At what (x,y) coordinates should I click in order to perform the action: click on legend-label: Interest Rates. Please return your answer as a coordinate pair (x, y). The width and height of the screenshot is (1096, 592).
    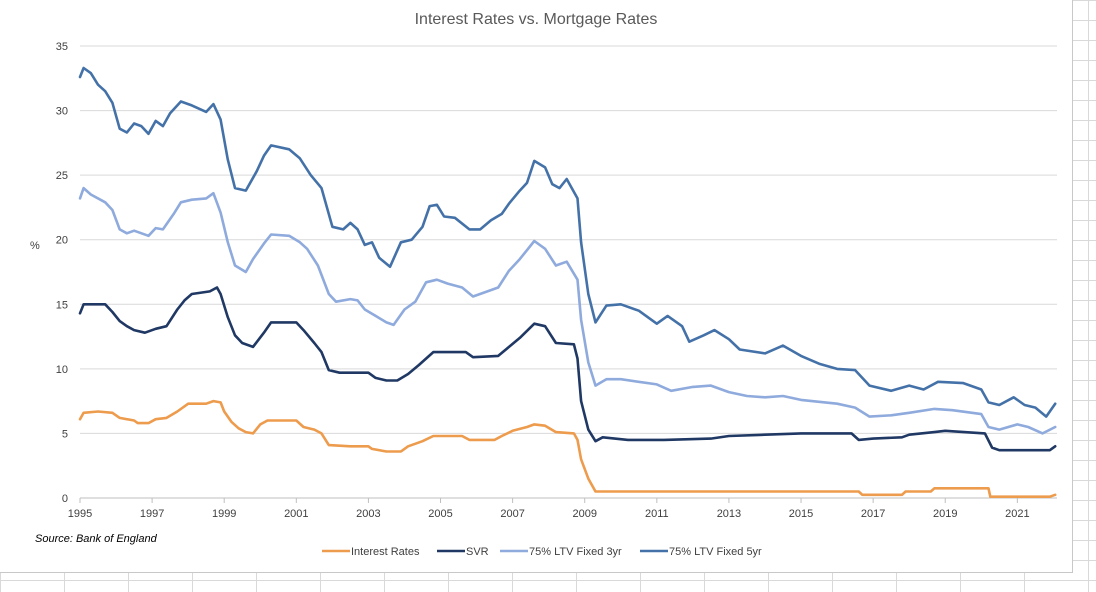
    Looking at the image, I should click on (385, 552).